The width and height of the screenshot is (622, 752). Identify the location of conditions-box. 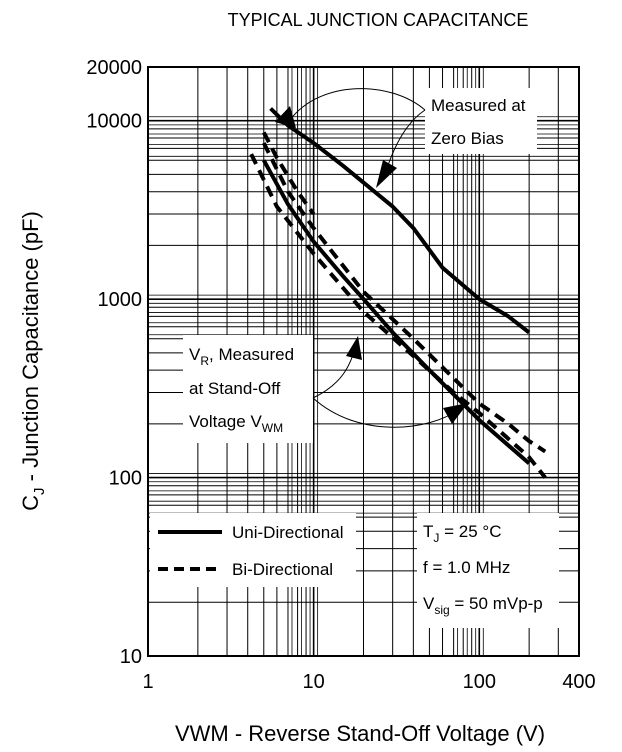
(488, 570).